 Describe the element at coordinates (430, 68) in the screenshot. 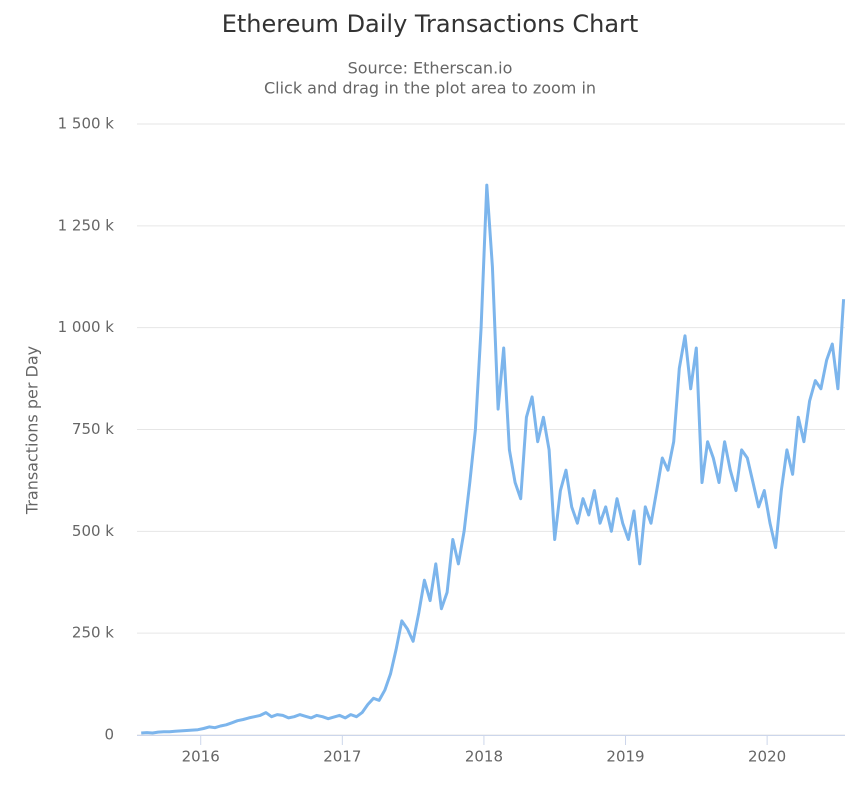

I see `chart-subtitle: Source: Etherscan.io` at that location.